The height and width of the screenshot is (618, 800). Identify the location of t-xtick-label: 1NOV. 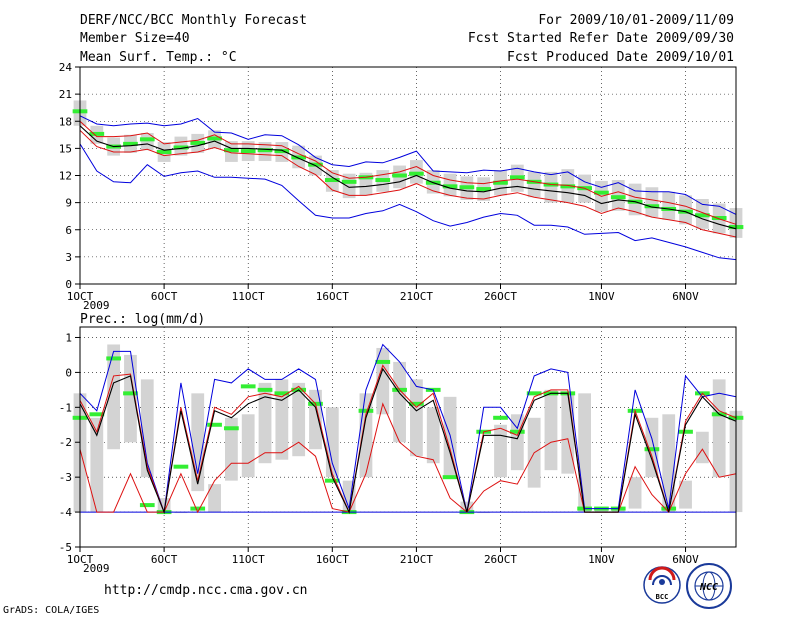
(601, 296).